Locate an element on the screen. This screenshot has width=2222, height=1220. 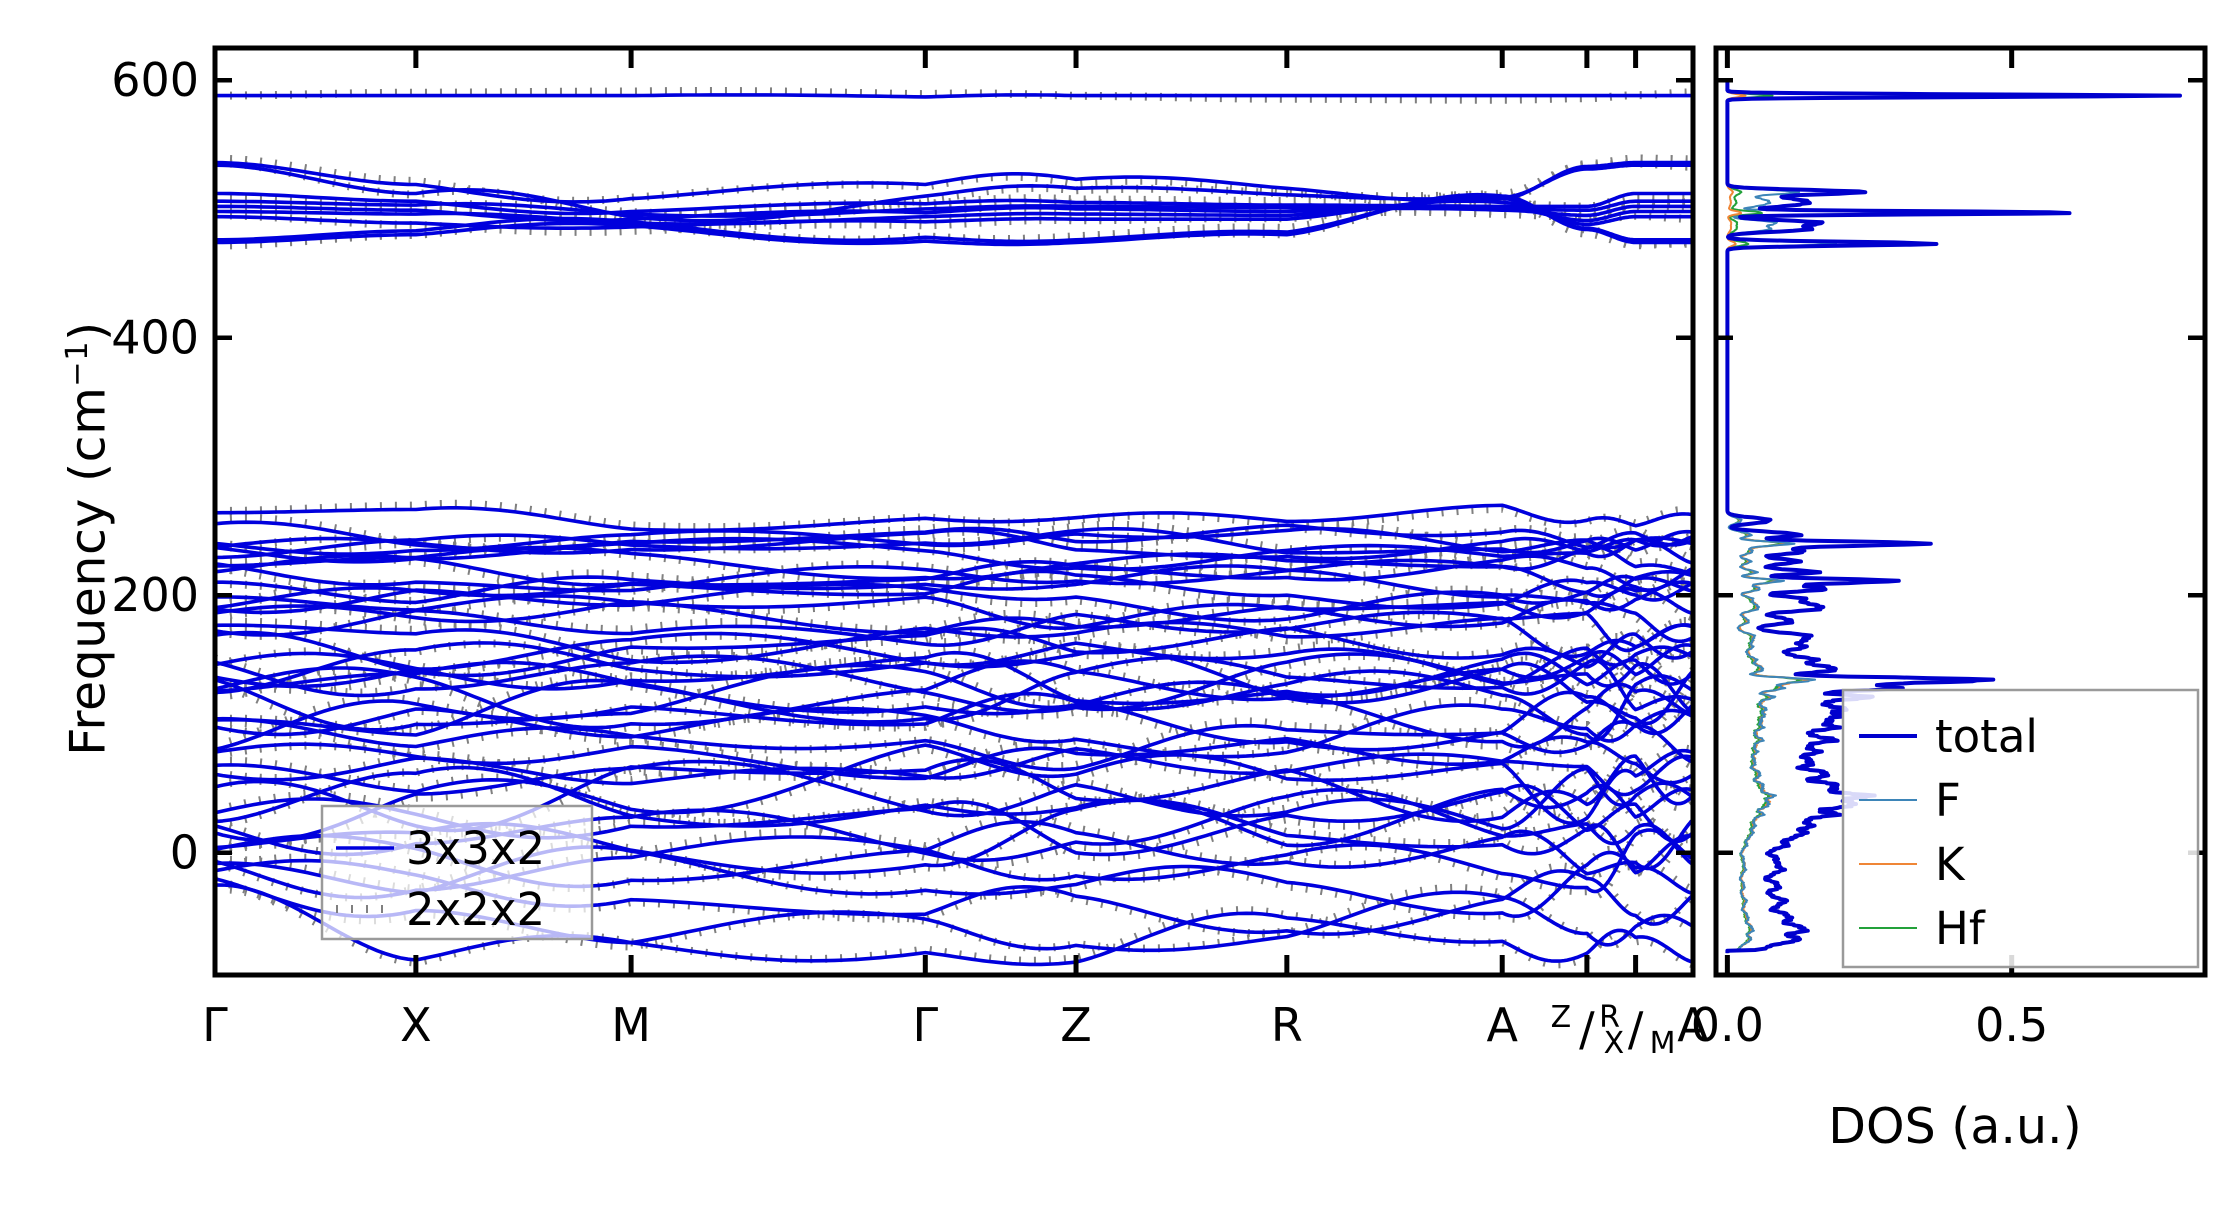
x-tick-label: R is located at coordinates (1287, 1025).